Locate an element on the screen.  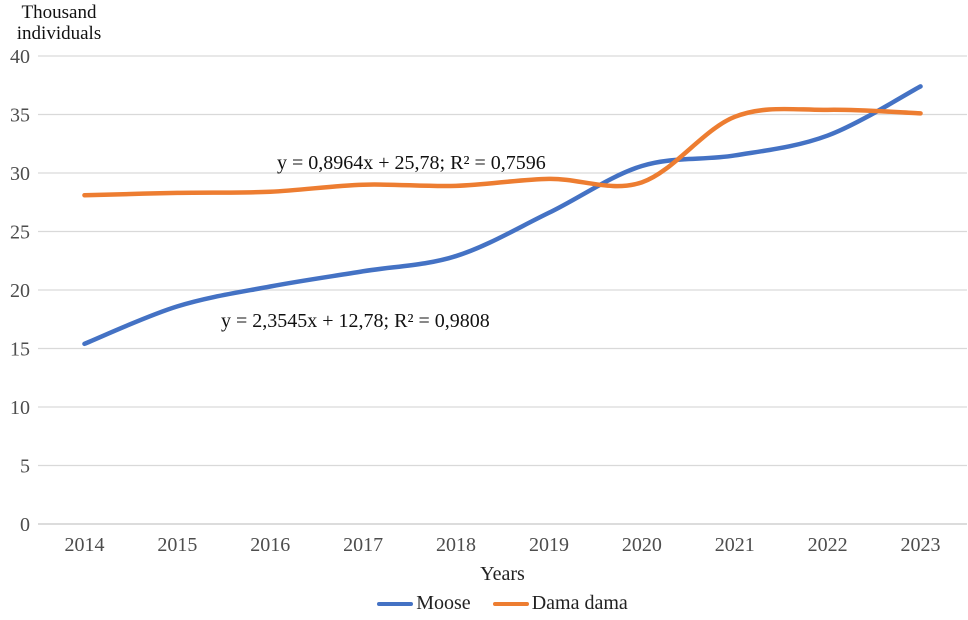
y-tick-label: 25 is located at coordinates (20, 233).